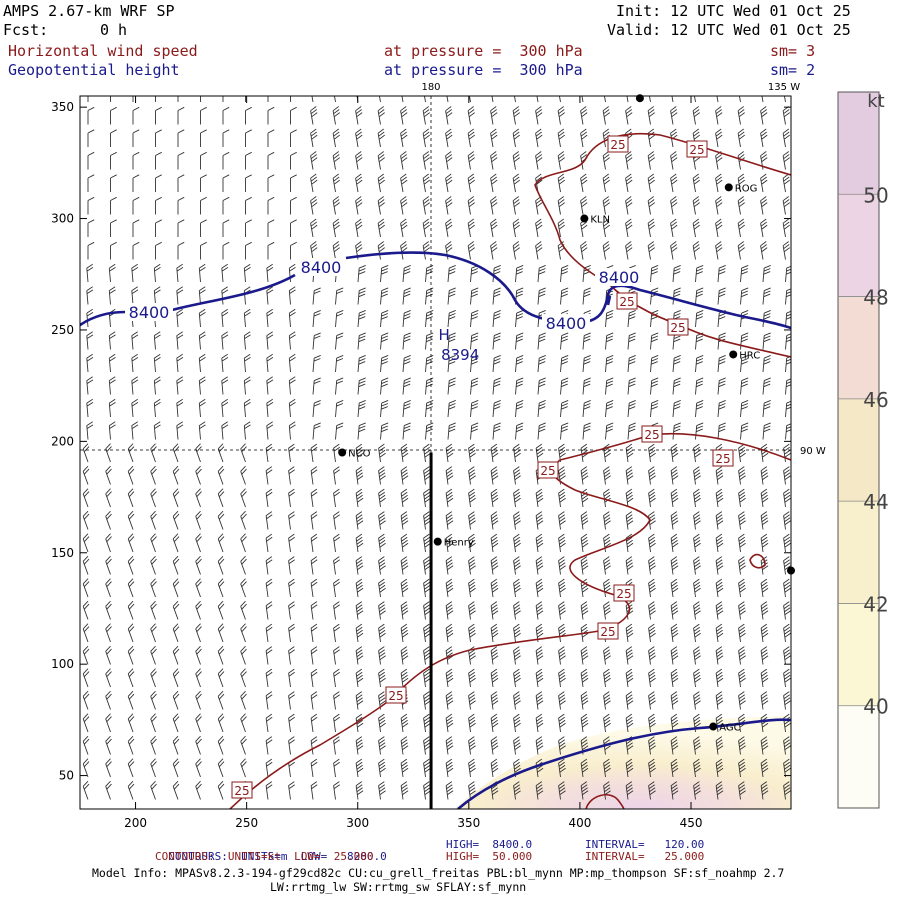 The image size is (900, 900). What do you see at coordinates (729, 728) in the screenshot?
I see `station-label: AGC` at bounding box center [729, 728].